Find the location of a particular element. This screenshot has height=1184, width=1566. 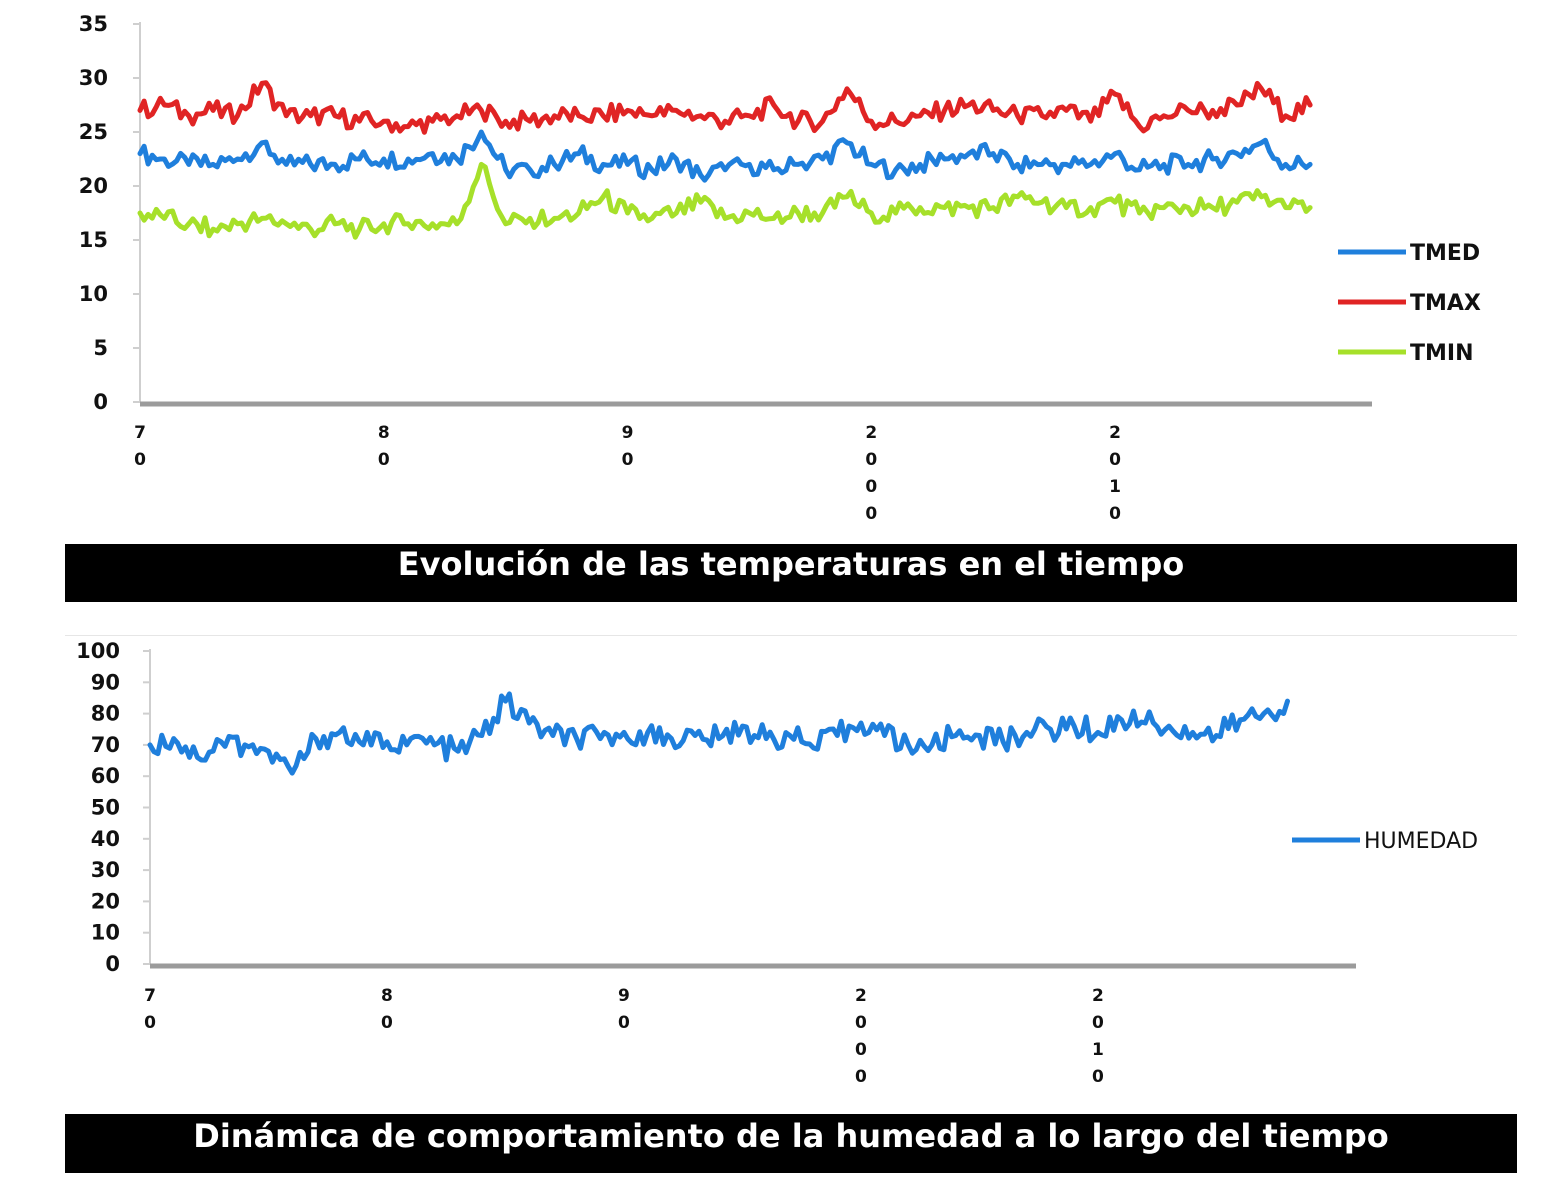

legend-label-tmax: TMAX is located at coordinates (1445, 303).